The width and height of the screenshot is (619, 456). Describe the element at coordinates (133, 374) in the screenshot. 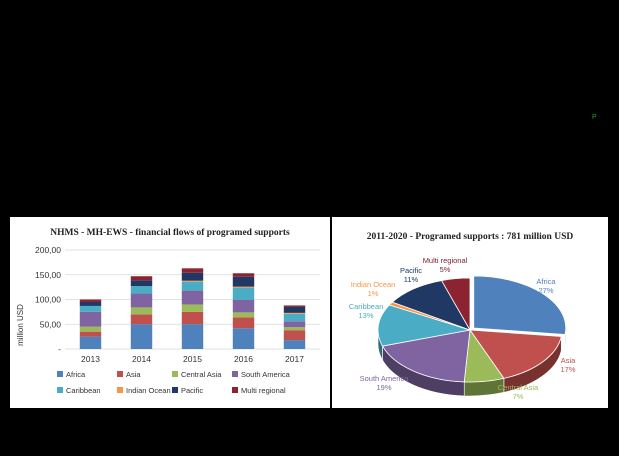

I see `legend-label-asia: Asia` at that location.